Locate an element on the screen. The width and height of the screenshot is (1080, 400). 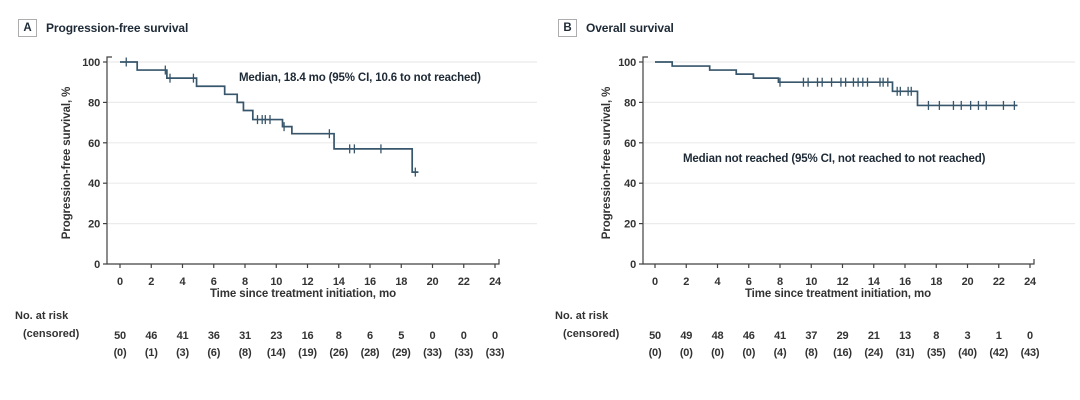
panel-a-risk-header: No. at risk is located at coordinates (42, 316).